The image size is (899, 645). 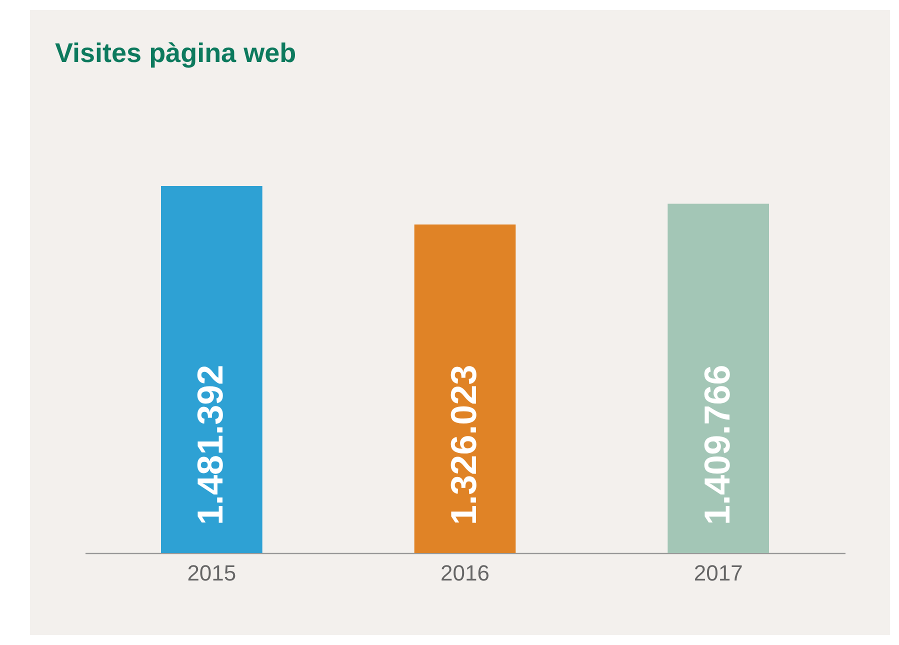 I want to click on data-label: 1.481.392, so click(x=210, y=444).